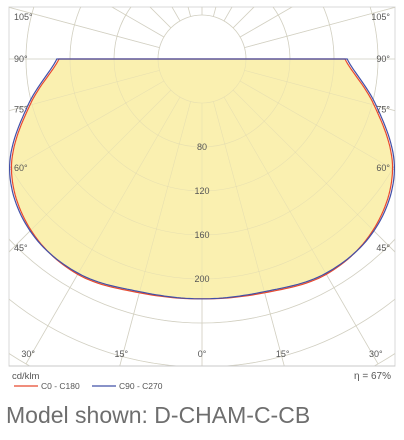 The image size is (404, 440). What do you see at coordinates (372, 376) in the screenshot?
I see `efficiency-label: η = 67%` at bounding box center [372, 376].